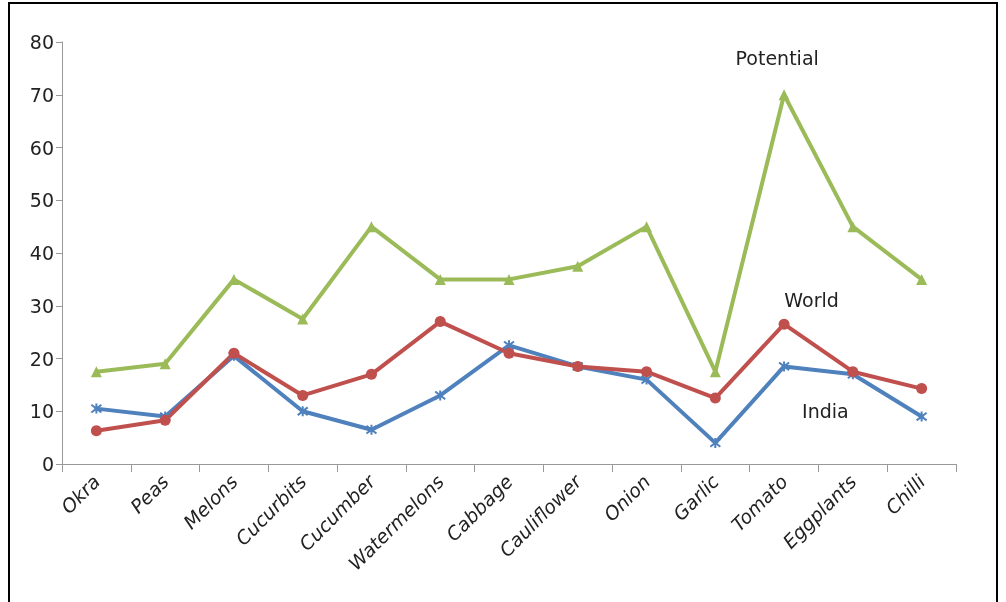  What do you see at coordinates (41, 253) in the screenshot?
I see `y-tick-label: 40` at bounding box center [41, 253].